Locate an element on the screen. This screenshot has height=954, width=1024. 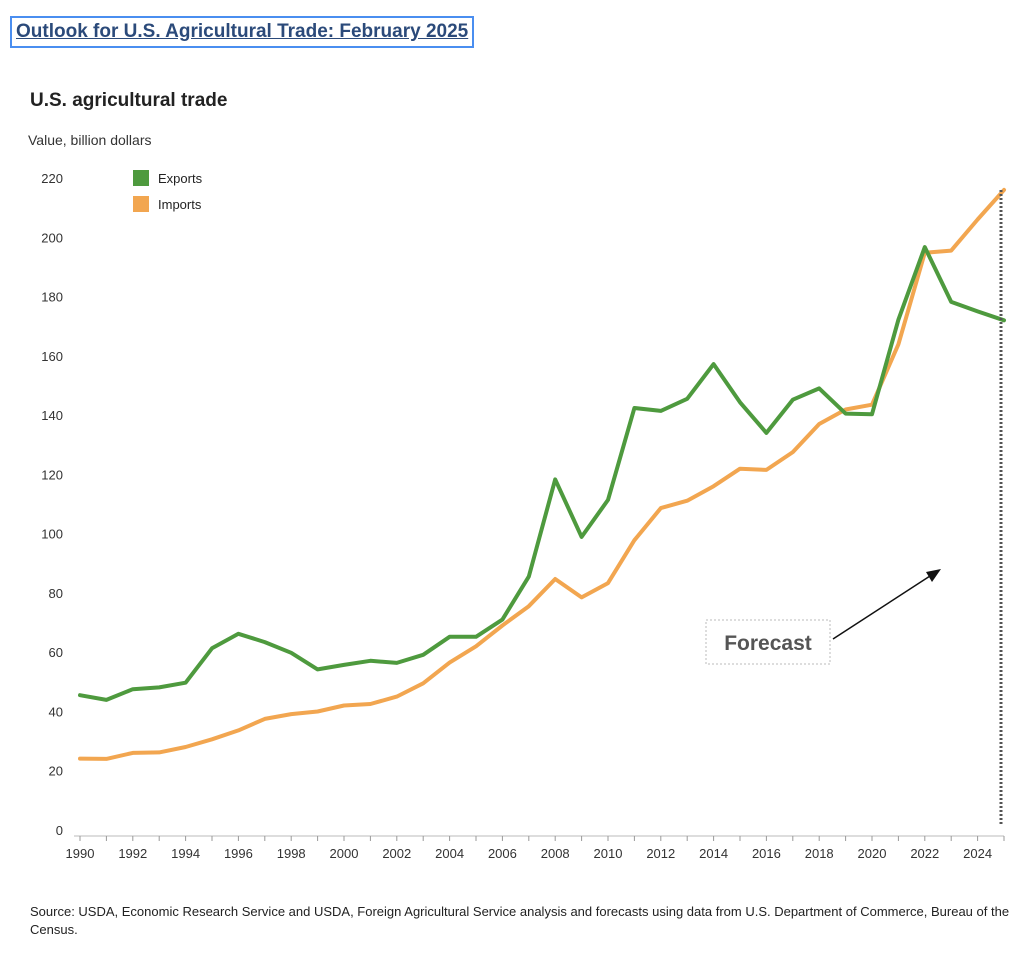
y-tick-label: 20 is located at coordinates (56, 771).